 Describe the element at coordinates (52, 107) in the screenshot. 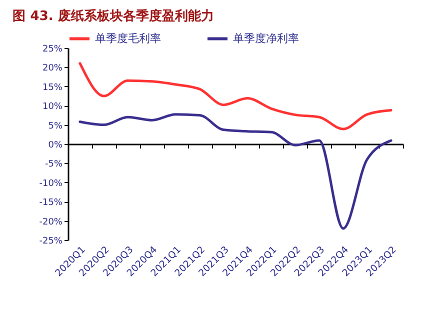

I see `y-tick-label: 10%` at that location.